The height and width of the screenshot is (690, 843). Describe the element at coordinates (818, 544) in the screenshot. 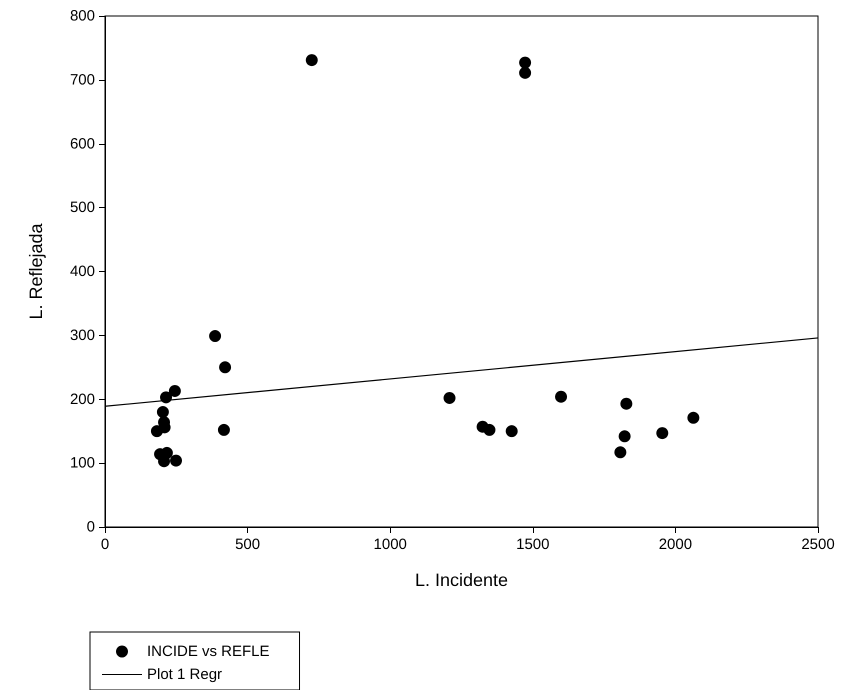

I see `x-tick-label: 2500` at that location.